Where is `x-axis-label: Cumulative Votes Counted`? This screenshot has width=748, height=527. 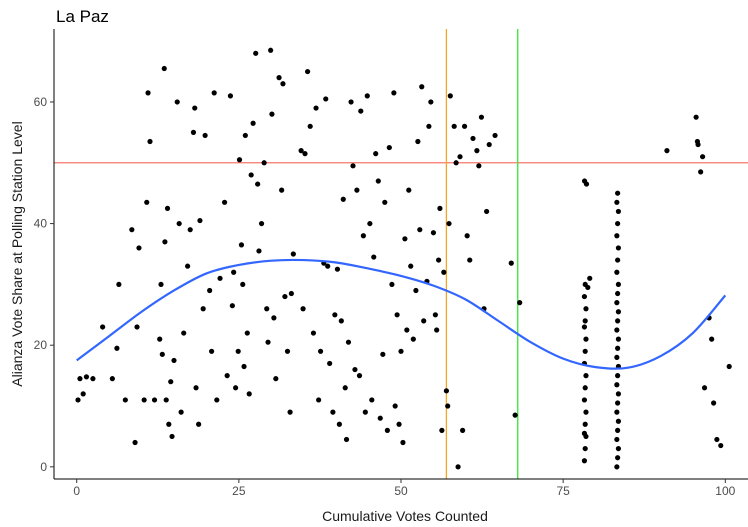 x-axis-label: Cumulative Votes Counted is located at coordinates (405, 516).